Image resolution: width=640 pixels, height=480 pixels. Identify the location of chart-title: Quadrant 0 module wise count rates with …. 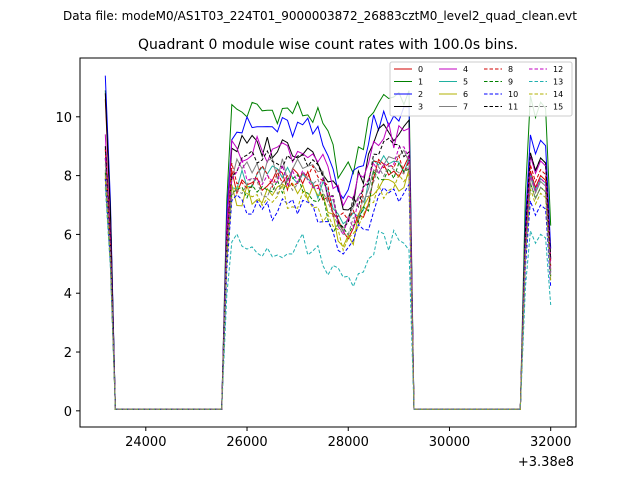
(328, 45).